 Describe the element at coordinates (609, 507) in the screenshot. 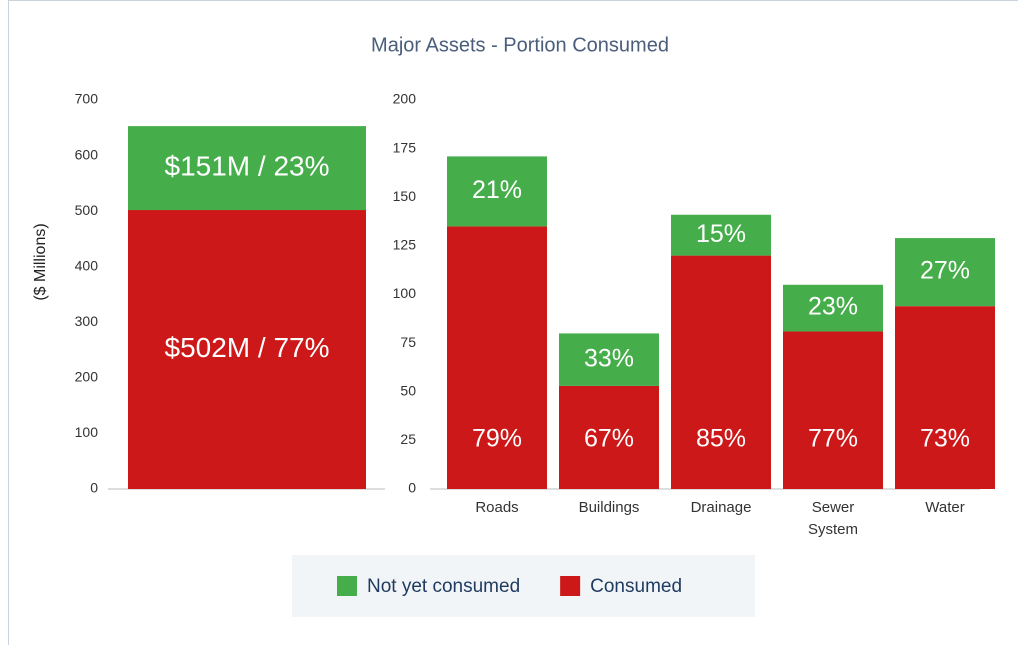

I see `x-tick-label: Buildings` at that location.